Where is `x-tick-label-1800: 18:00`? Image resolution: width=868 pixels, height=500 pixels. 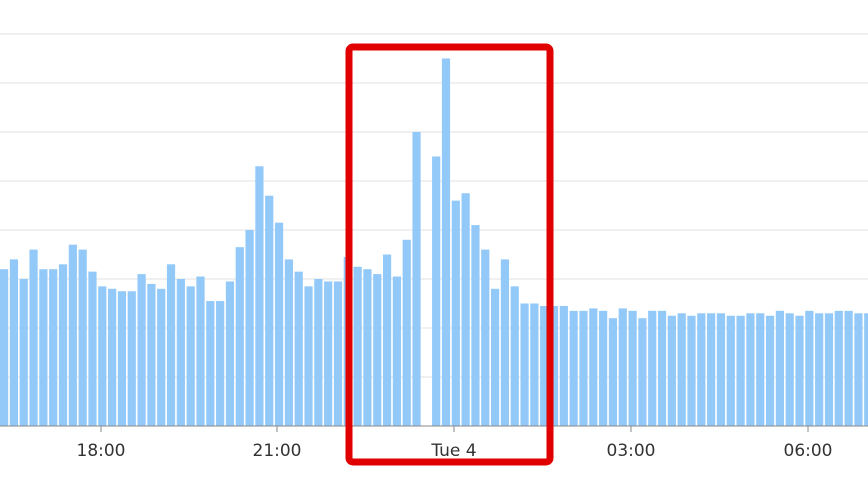
x-tick-label-1800: 18:00 is located at coordinates (101, 451).